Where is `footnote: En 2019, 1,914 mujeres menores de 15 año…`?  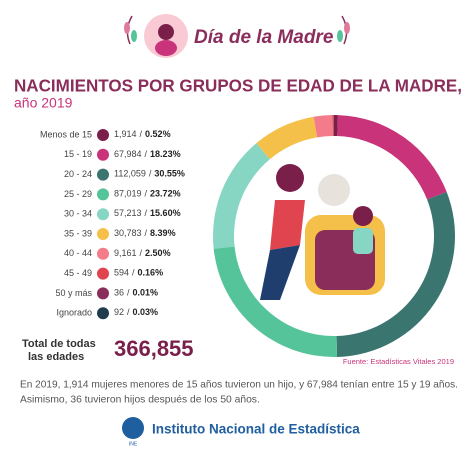 footnote: En 2019, 1,914 mujeres menores de 15 año… is located at coordinates (239, 385).